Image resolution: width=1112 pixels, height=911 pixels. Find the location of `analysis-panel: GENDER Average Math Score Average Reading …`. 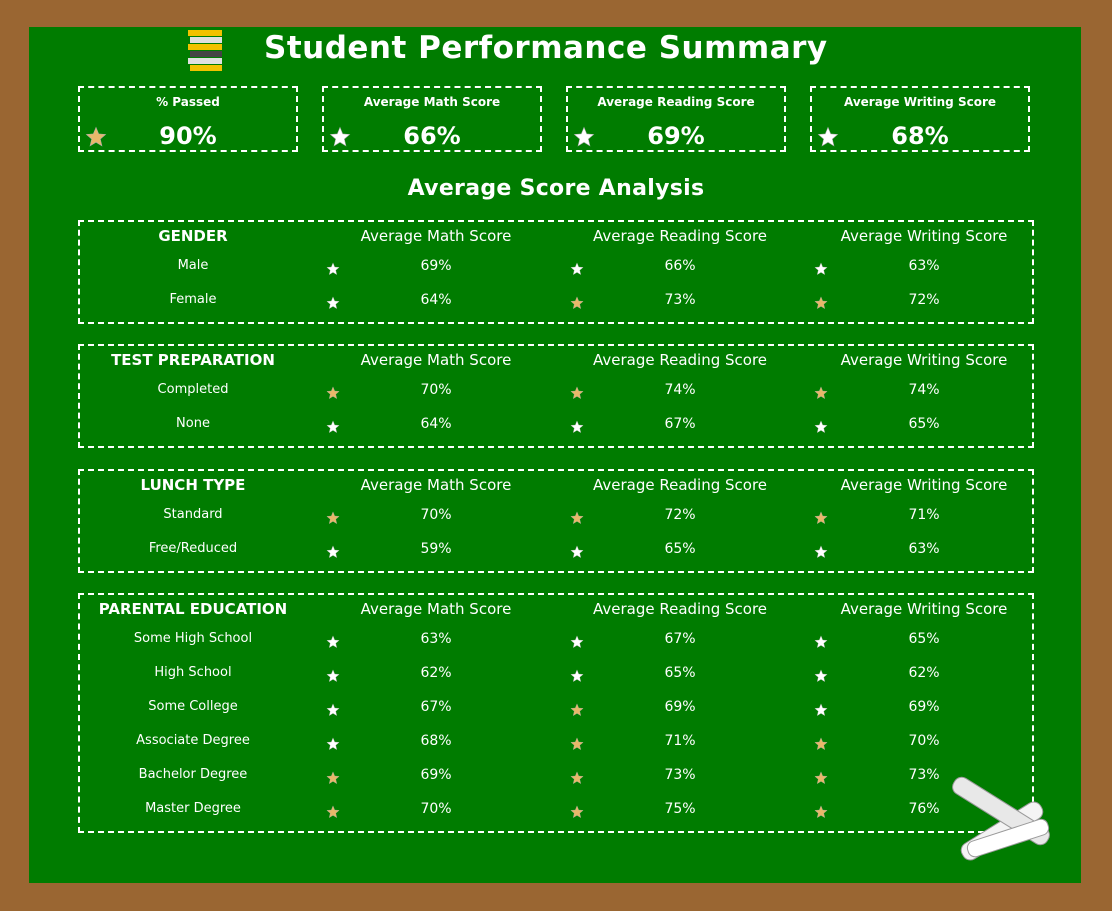

analysis-panel: GENDER Average Math Score Average Reading … is located at coordinates (556, 272).